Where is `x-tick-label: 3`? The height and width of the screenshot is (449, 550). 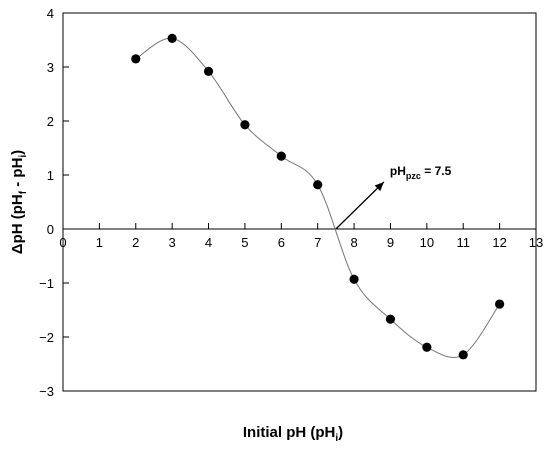 x-tick-label: 3 is located at coordinates (172, 242).